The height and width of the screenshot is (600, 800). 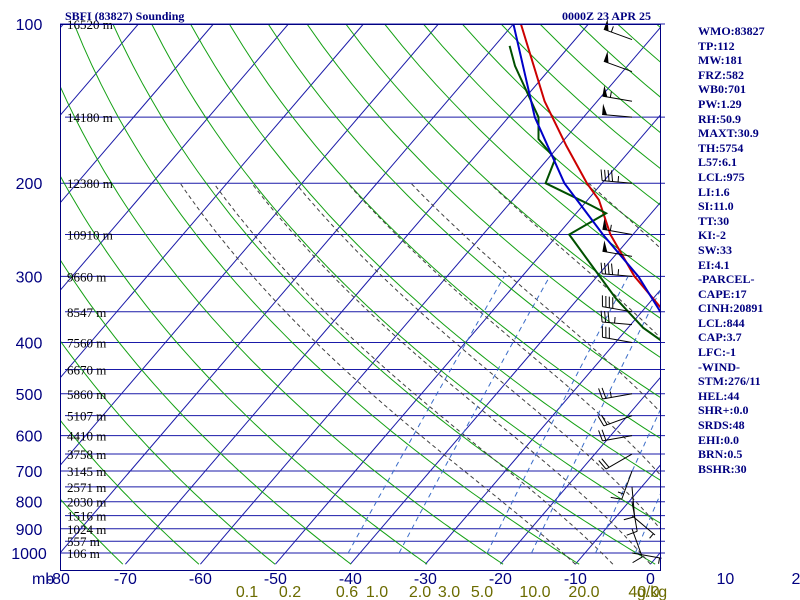 I want to click on temperature-tick-label: -80, so click(x=58, y=579).